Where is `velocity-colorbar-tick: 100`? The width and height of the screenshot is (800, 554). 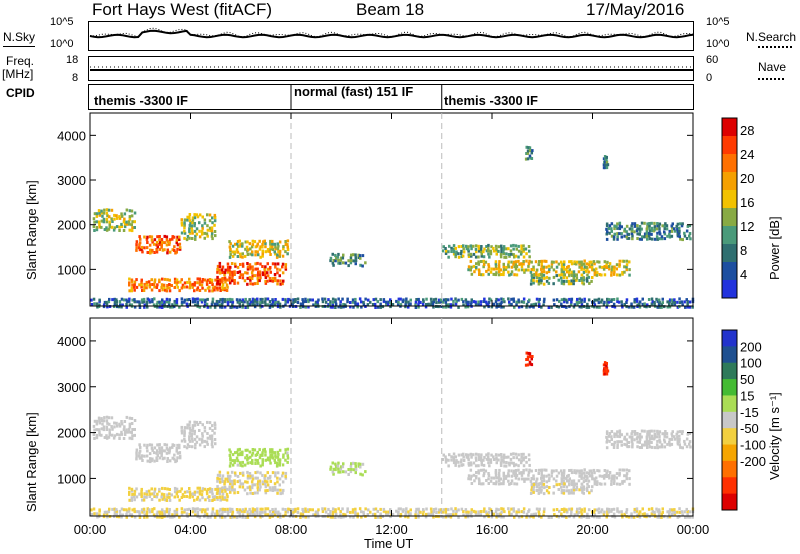
velocity-colorbar-tick: 100 is located at coordinates (751, 363).